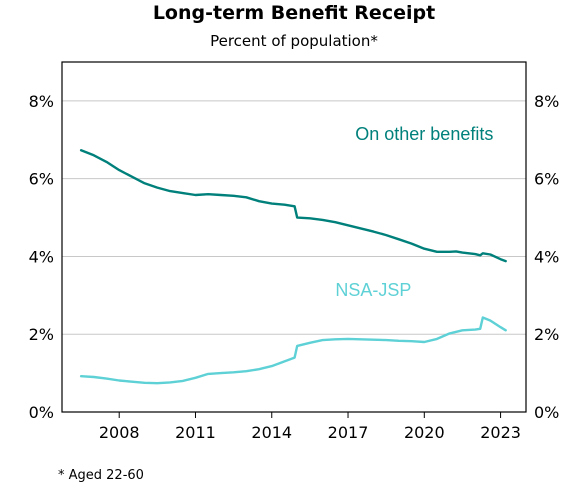 The height and width of the screenshot is (488, 588). Describe the element at coordinates (119, 432) in the screenshot. I see `x-tick-0: 2008` at that location.